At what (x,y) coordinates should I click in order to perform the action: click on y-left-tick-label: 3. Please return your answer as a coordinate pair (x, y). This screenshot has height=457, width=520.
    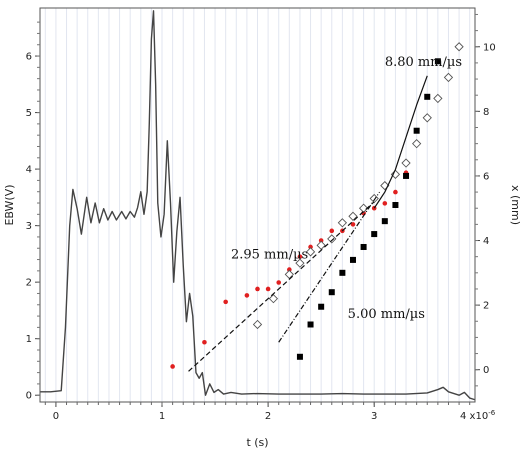
    Looking at the image, I should click on (29, 226).